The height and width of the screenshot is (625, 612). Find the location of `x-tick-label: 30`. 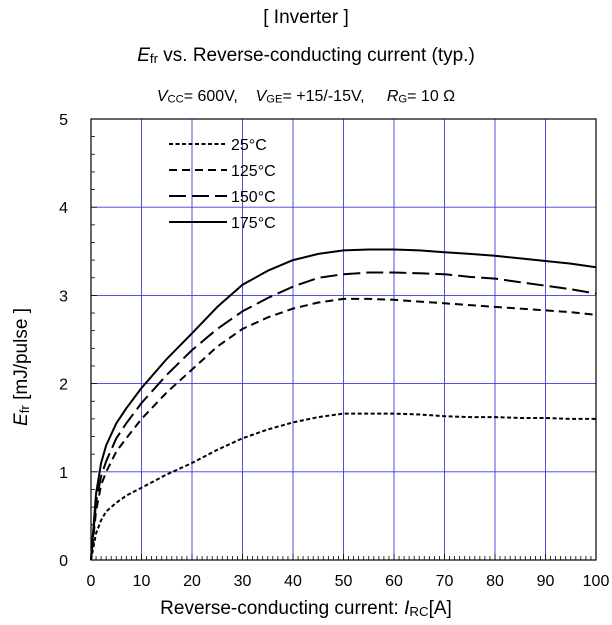

x-tick-label: 30 is located at coordinates (243, 581).